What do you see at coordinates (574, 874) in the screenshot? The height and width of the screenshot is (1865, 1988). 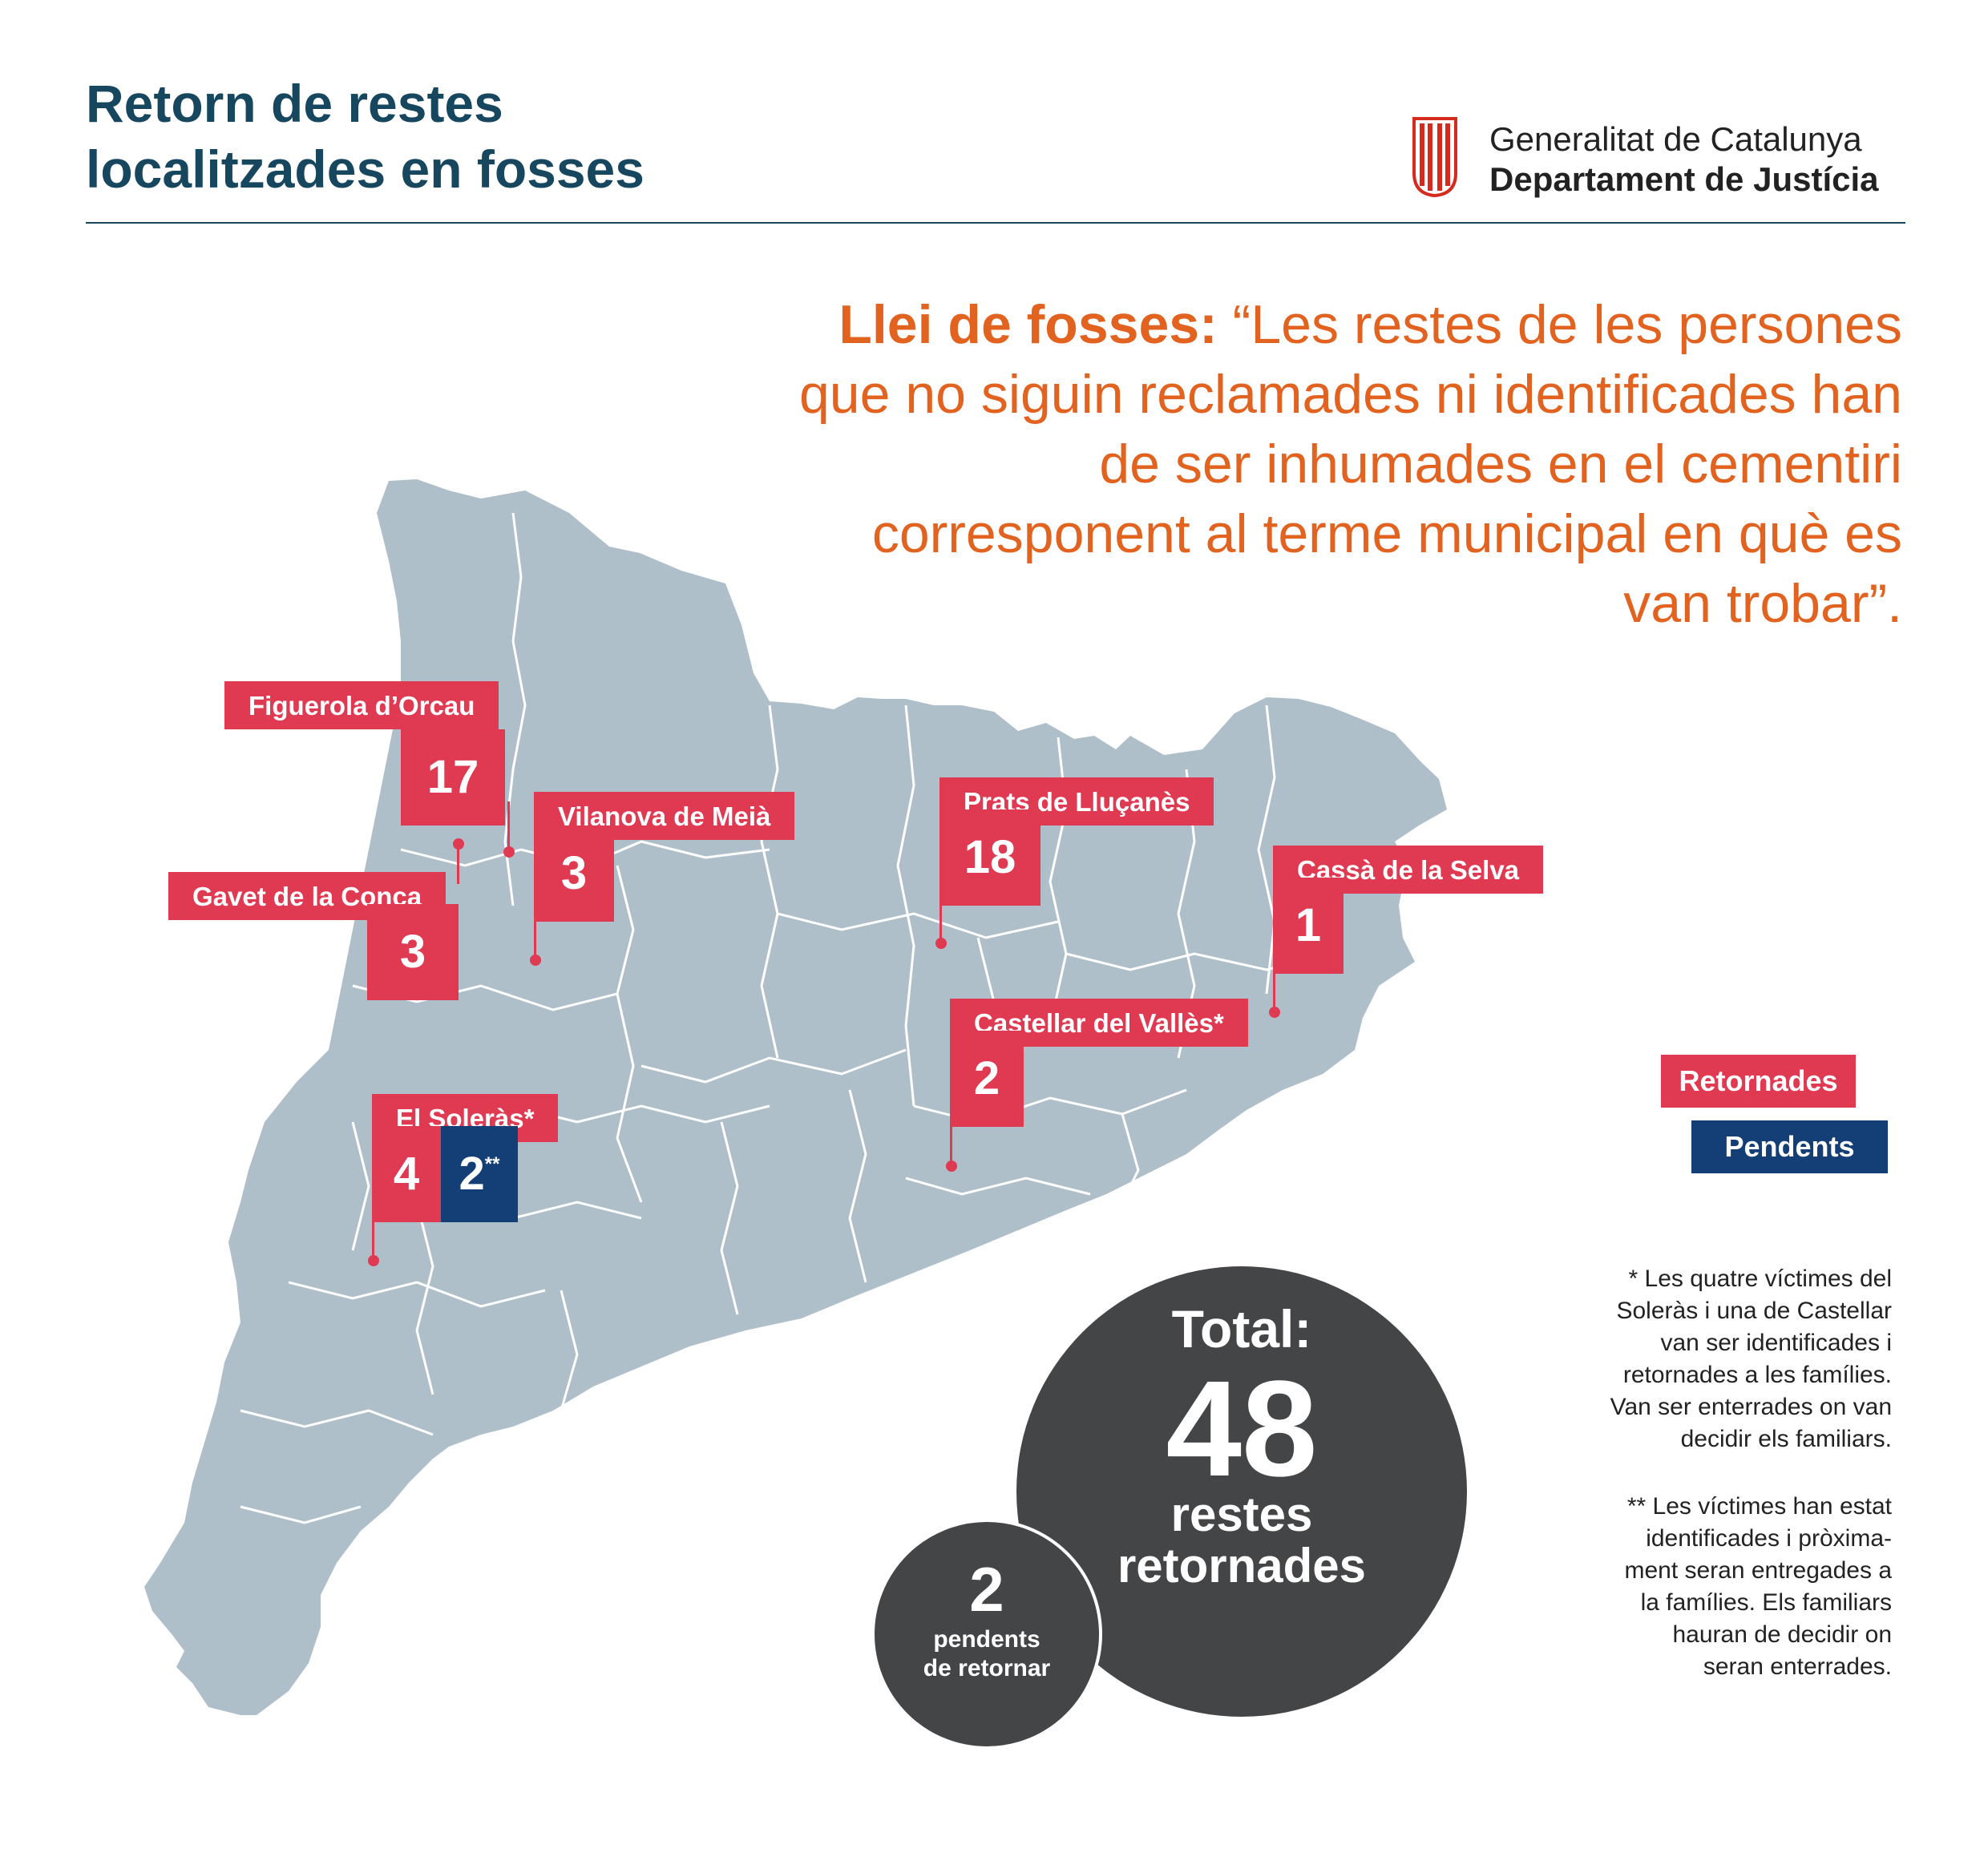 I see `returned-count-vilanova: 3` at bounding box center [574, 874].